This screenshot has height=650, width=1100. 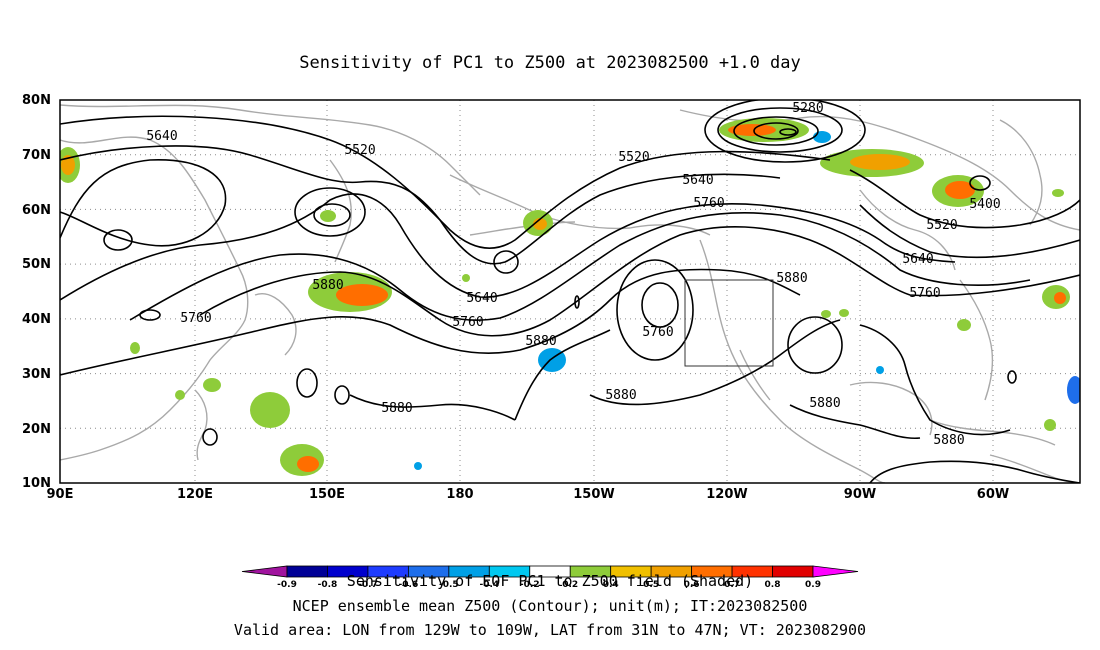 I want to click on lat-label: 50N, so click(x=36, y=264).